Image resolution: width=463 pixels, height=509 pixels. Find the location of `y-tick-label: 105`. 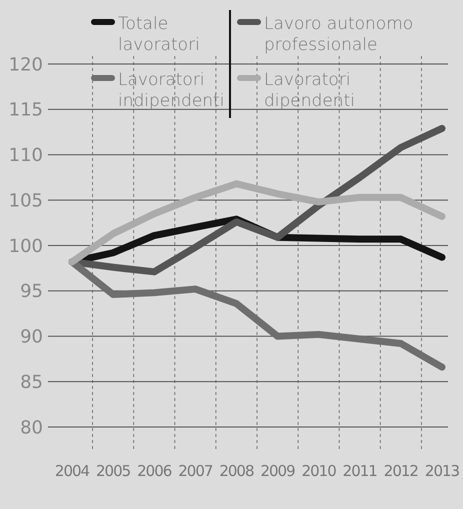

y-tick-label: 105 is located at coordinates (25, 201).